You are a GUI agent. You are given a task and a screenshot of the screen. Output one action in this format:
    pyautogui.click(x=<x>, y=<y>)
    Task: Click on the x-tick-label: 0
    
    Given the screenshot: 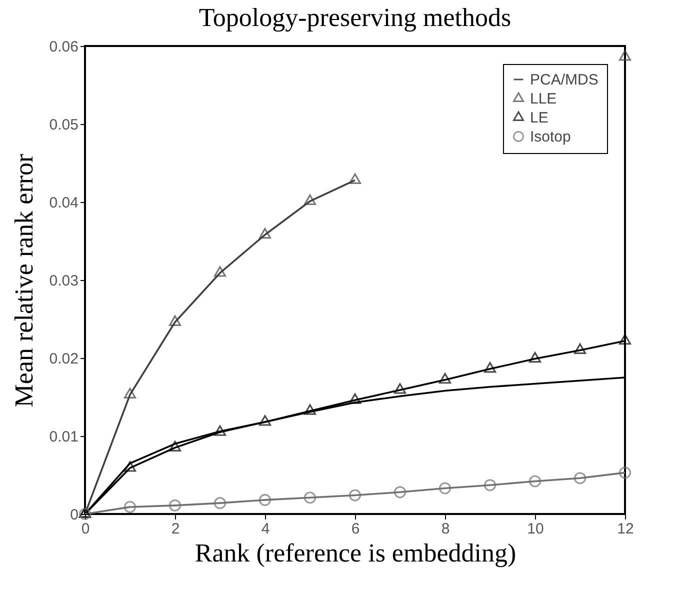 What is the action you would take?
    pyautogui.click(x=85, y=529)
    